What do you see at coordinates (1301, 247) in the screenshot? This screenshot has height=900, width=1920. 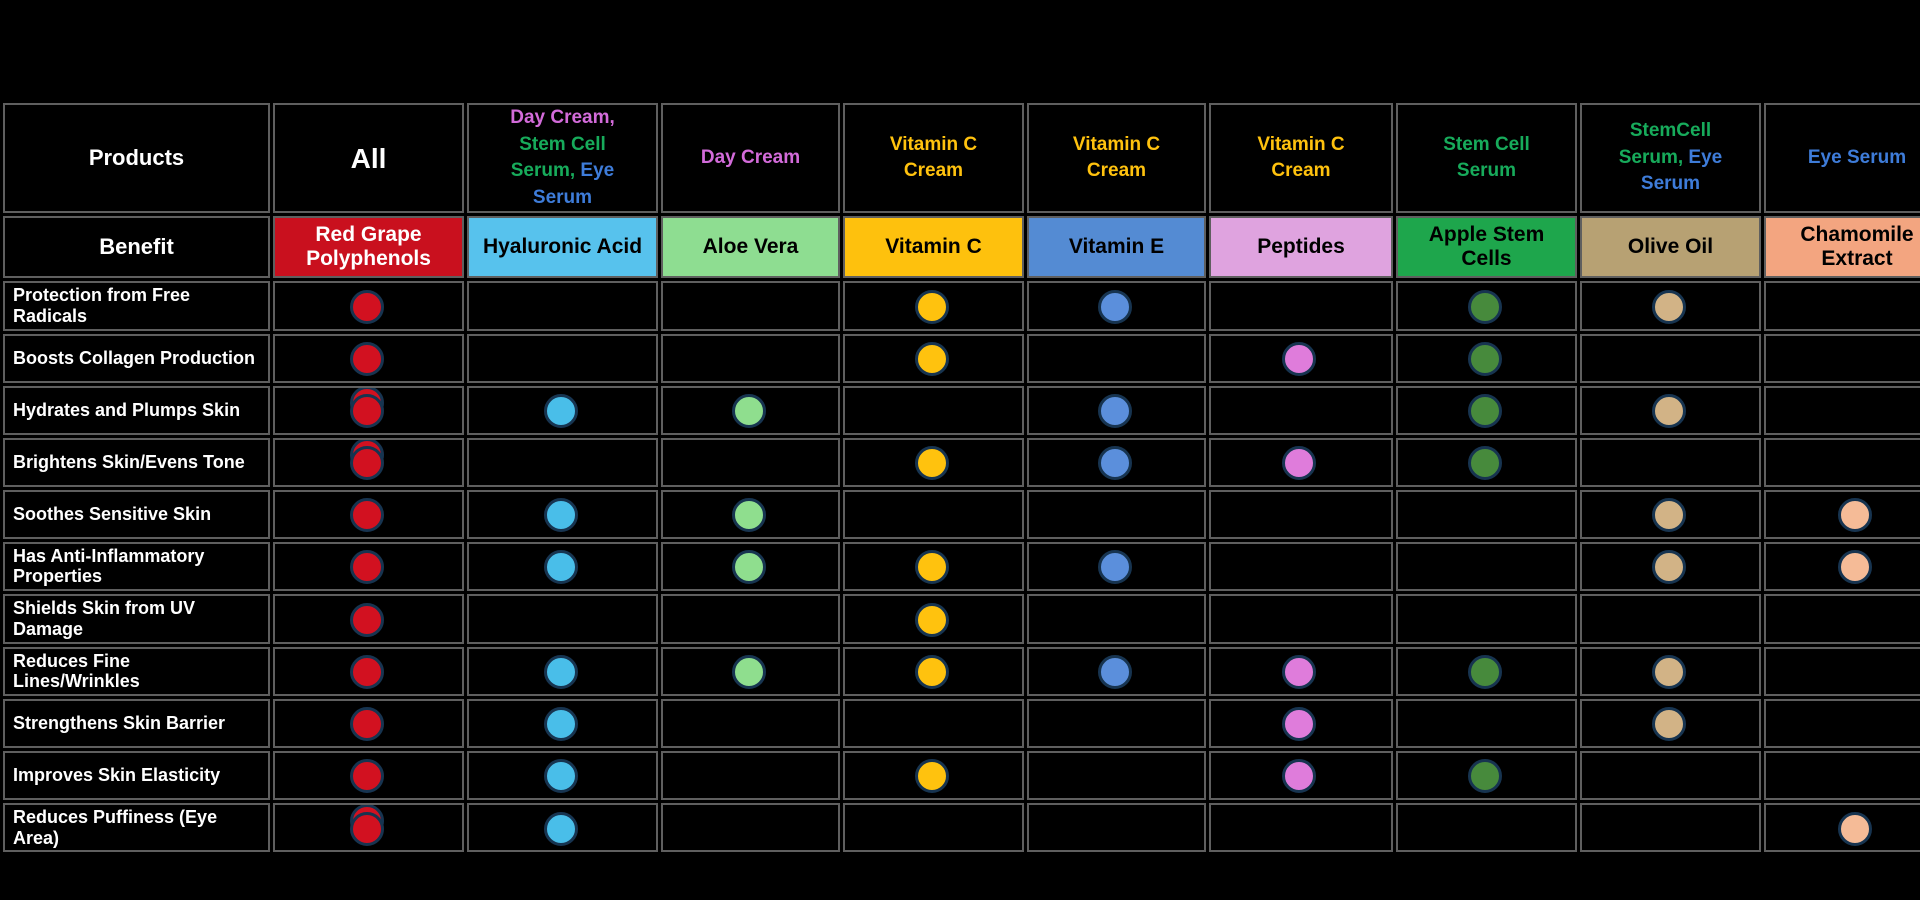 I see `ingredient-header-cell: Peptides` at bounding box center [1301, 247].